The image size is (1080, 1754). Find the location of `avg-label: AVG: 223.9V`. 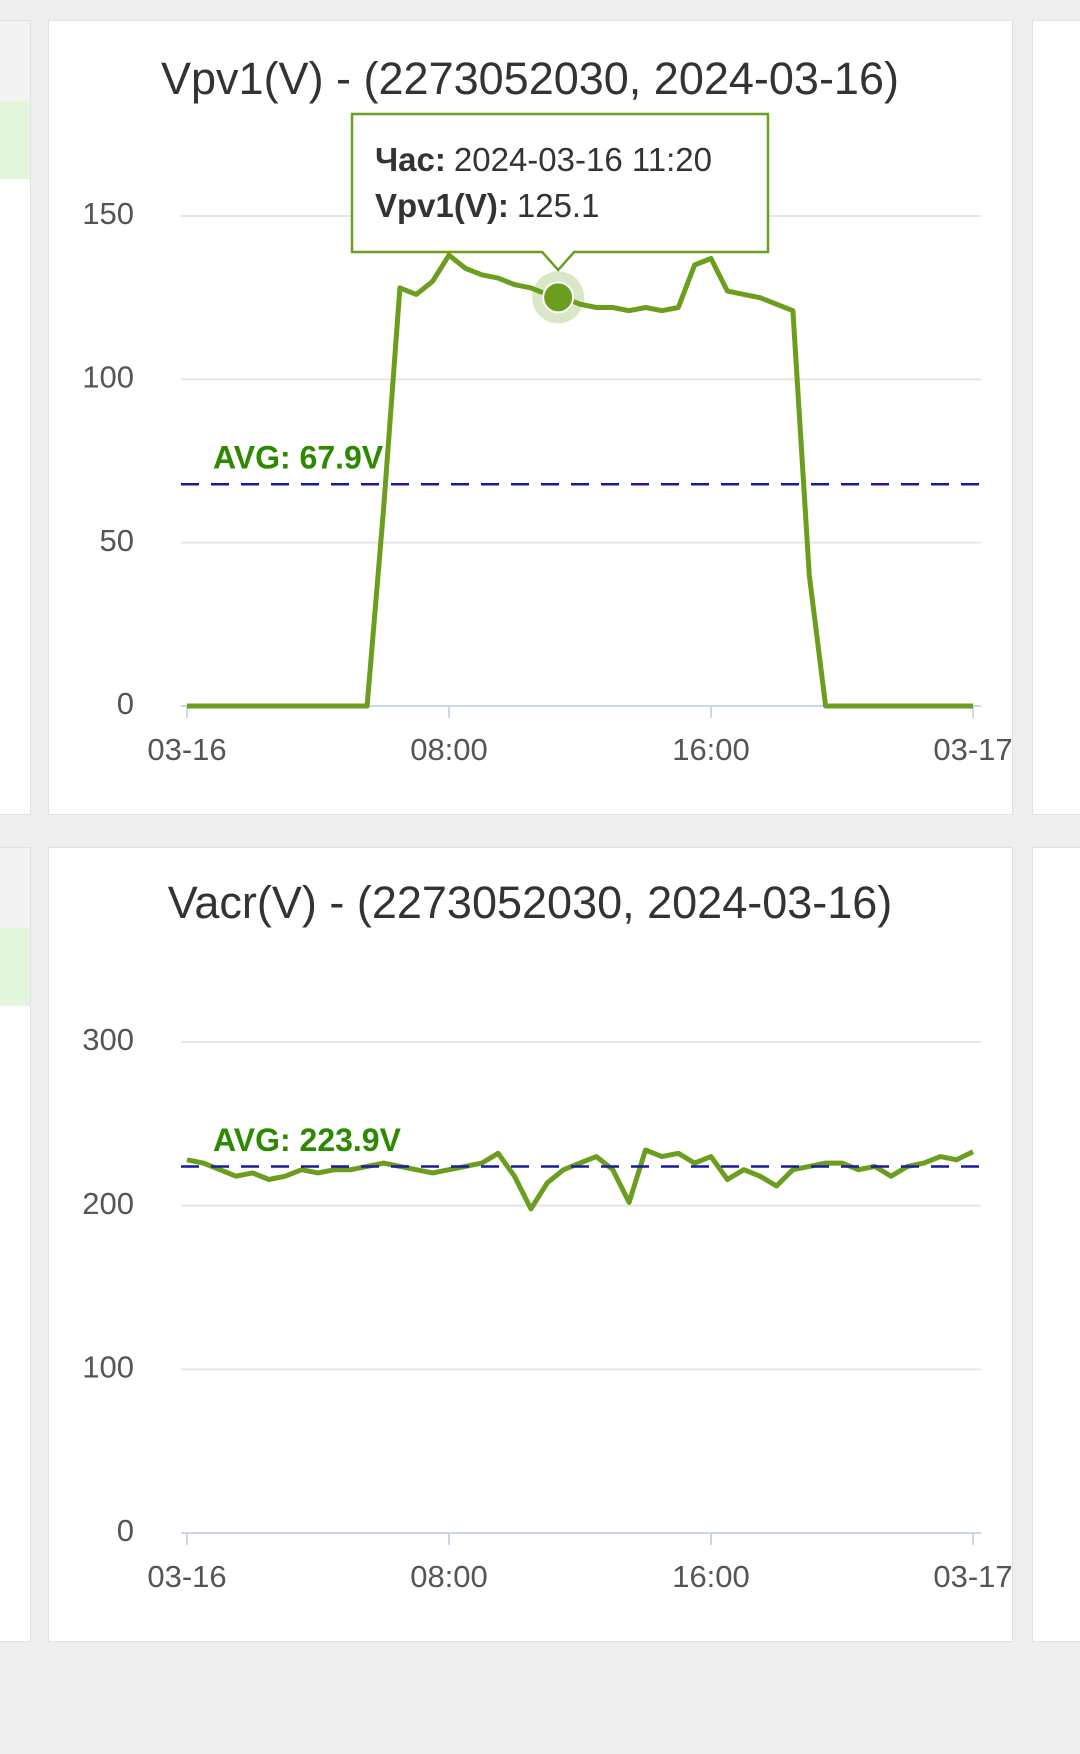

avg-label: AVG: 223.9V is located at coordinates (307, 1140).